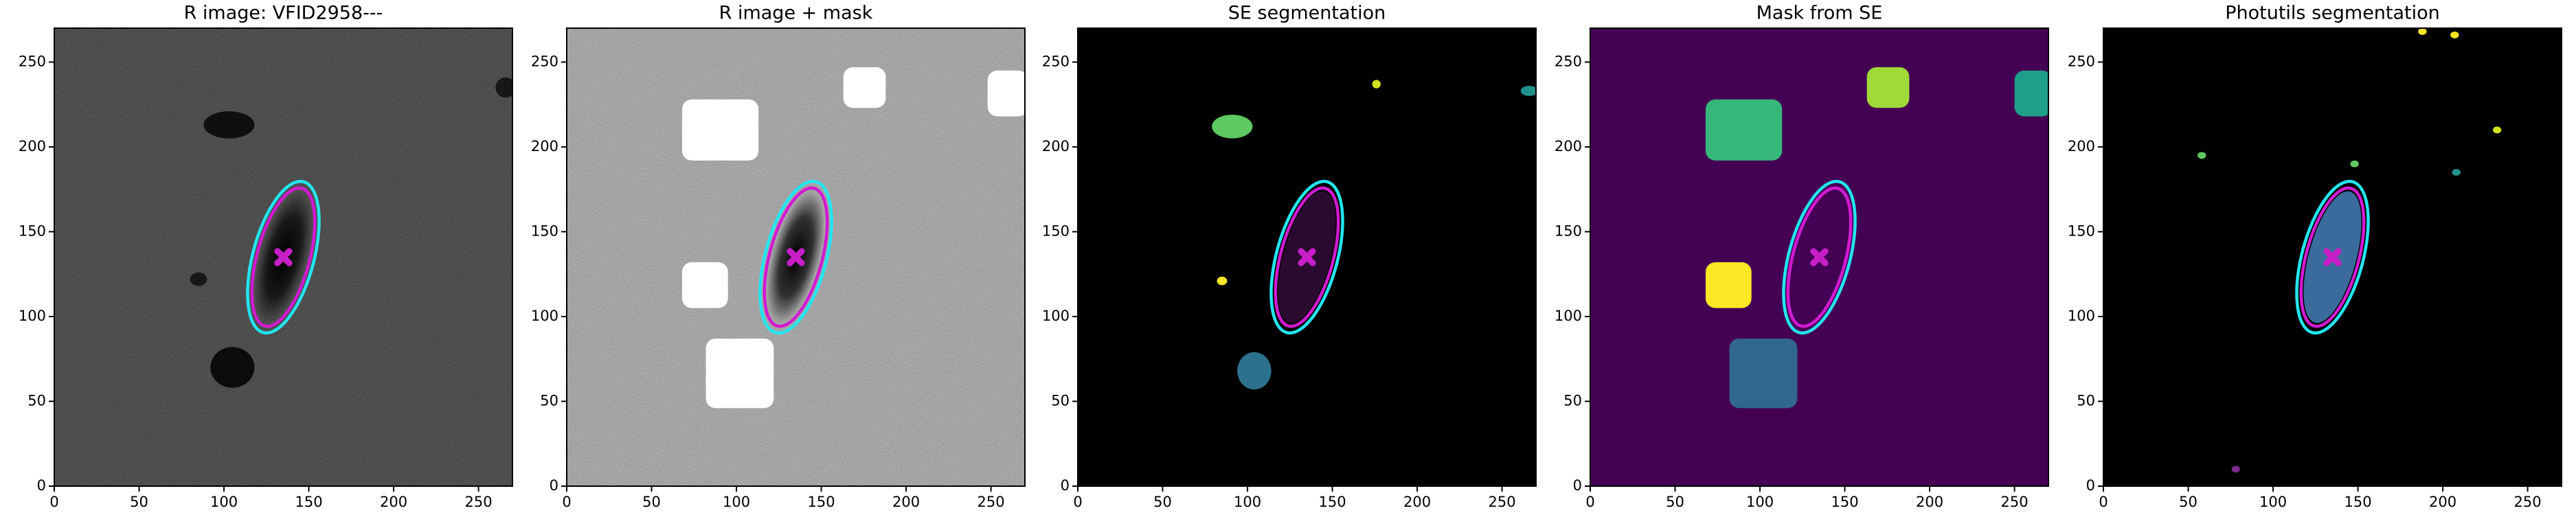 The width and height of the screenshot is (2576, 515). Describe the element at coordinates (2332, 13) in the screenshot. I see `panel-title: Photutils segmentation` at that location.